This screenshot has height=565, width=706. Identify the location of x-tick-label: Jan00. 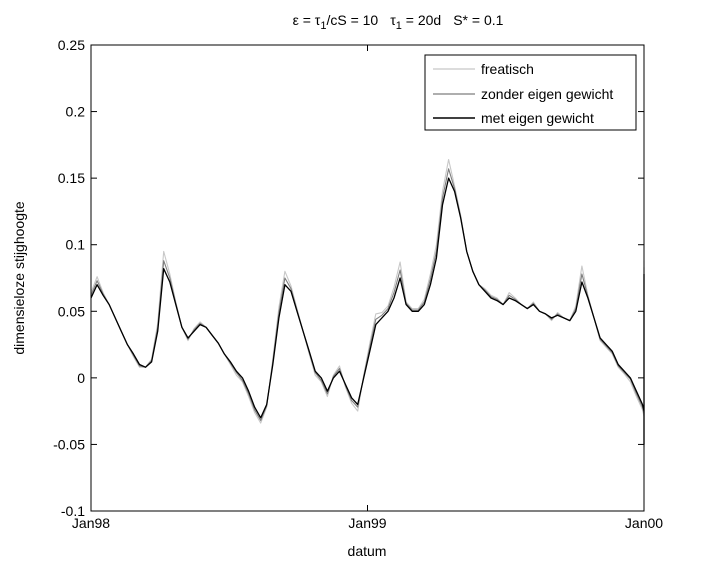
(644, 523).